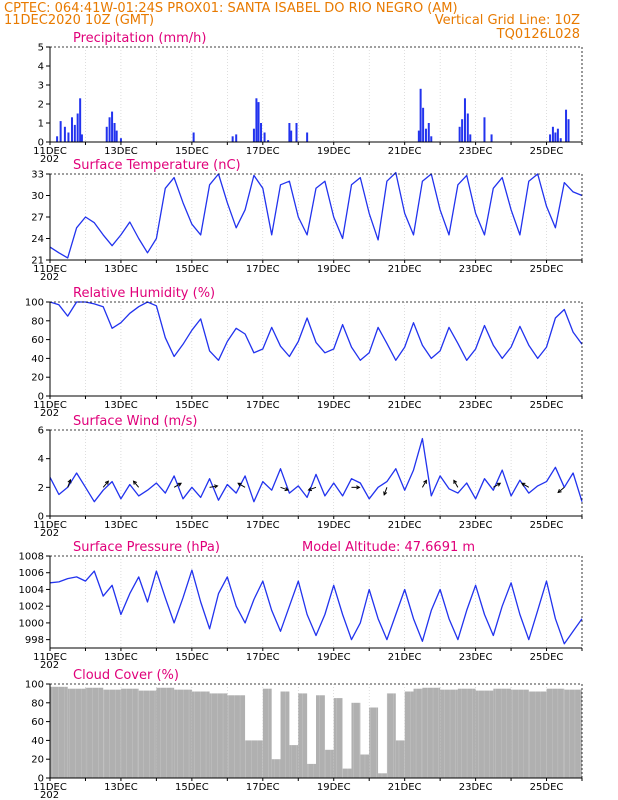 The height and width of the screenshot is (800, 618). I want to click on y-tick-label: 1000, so click(31, 623).